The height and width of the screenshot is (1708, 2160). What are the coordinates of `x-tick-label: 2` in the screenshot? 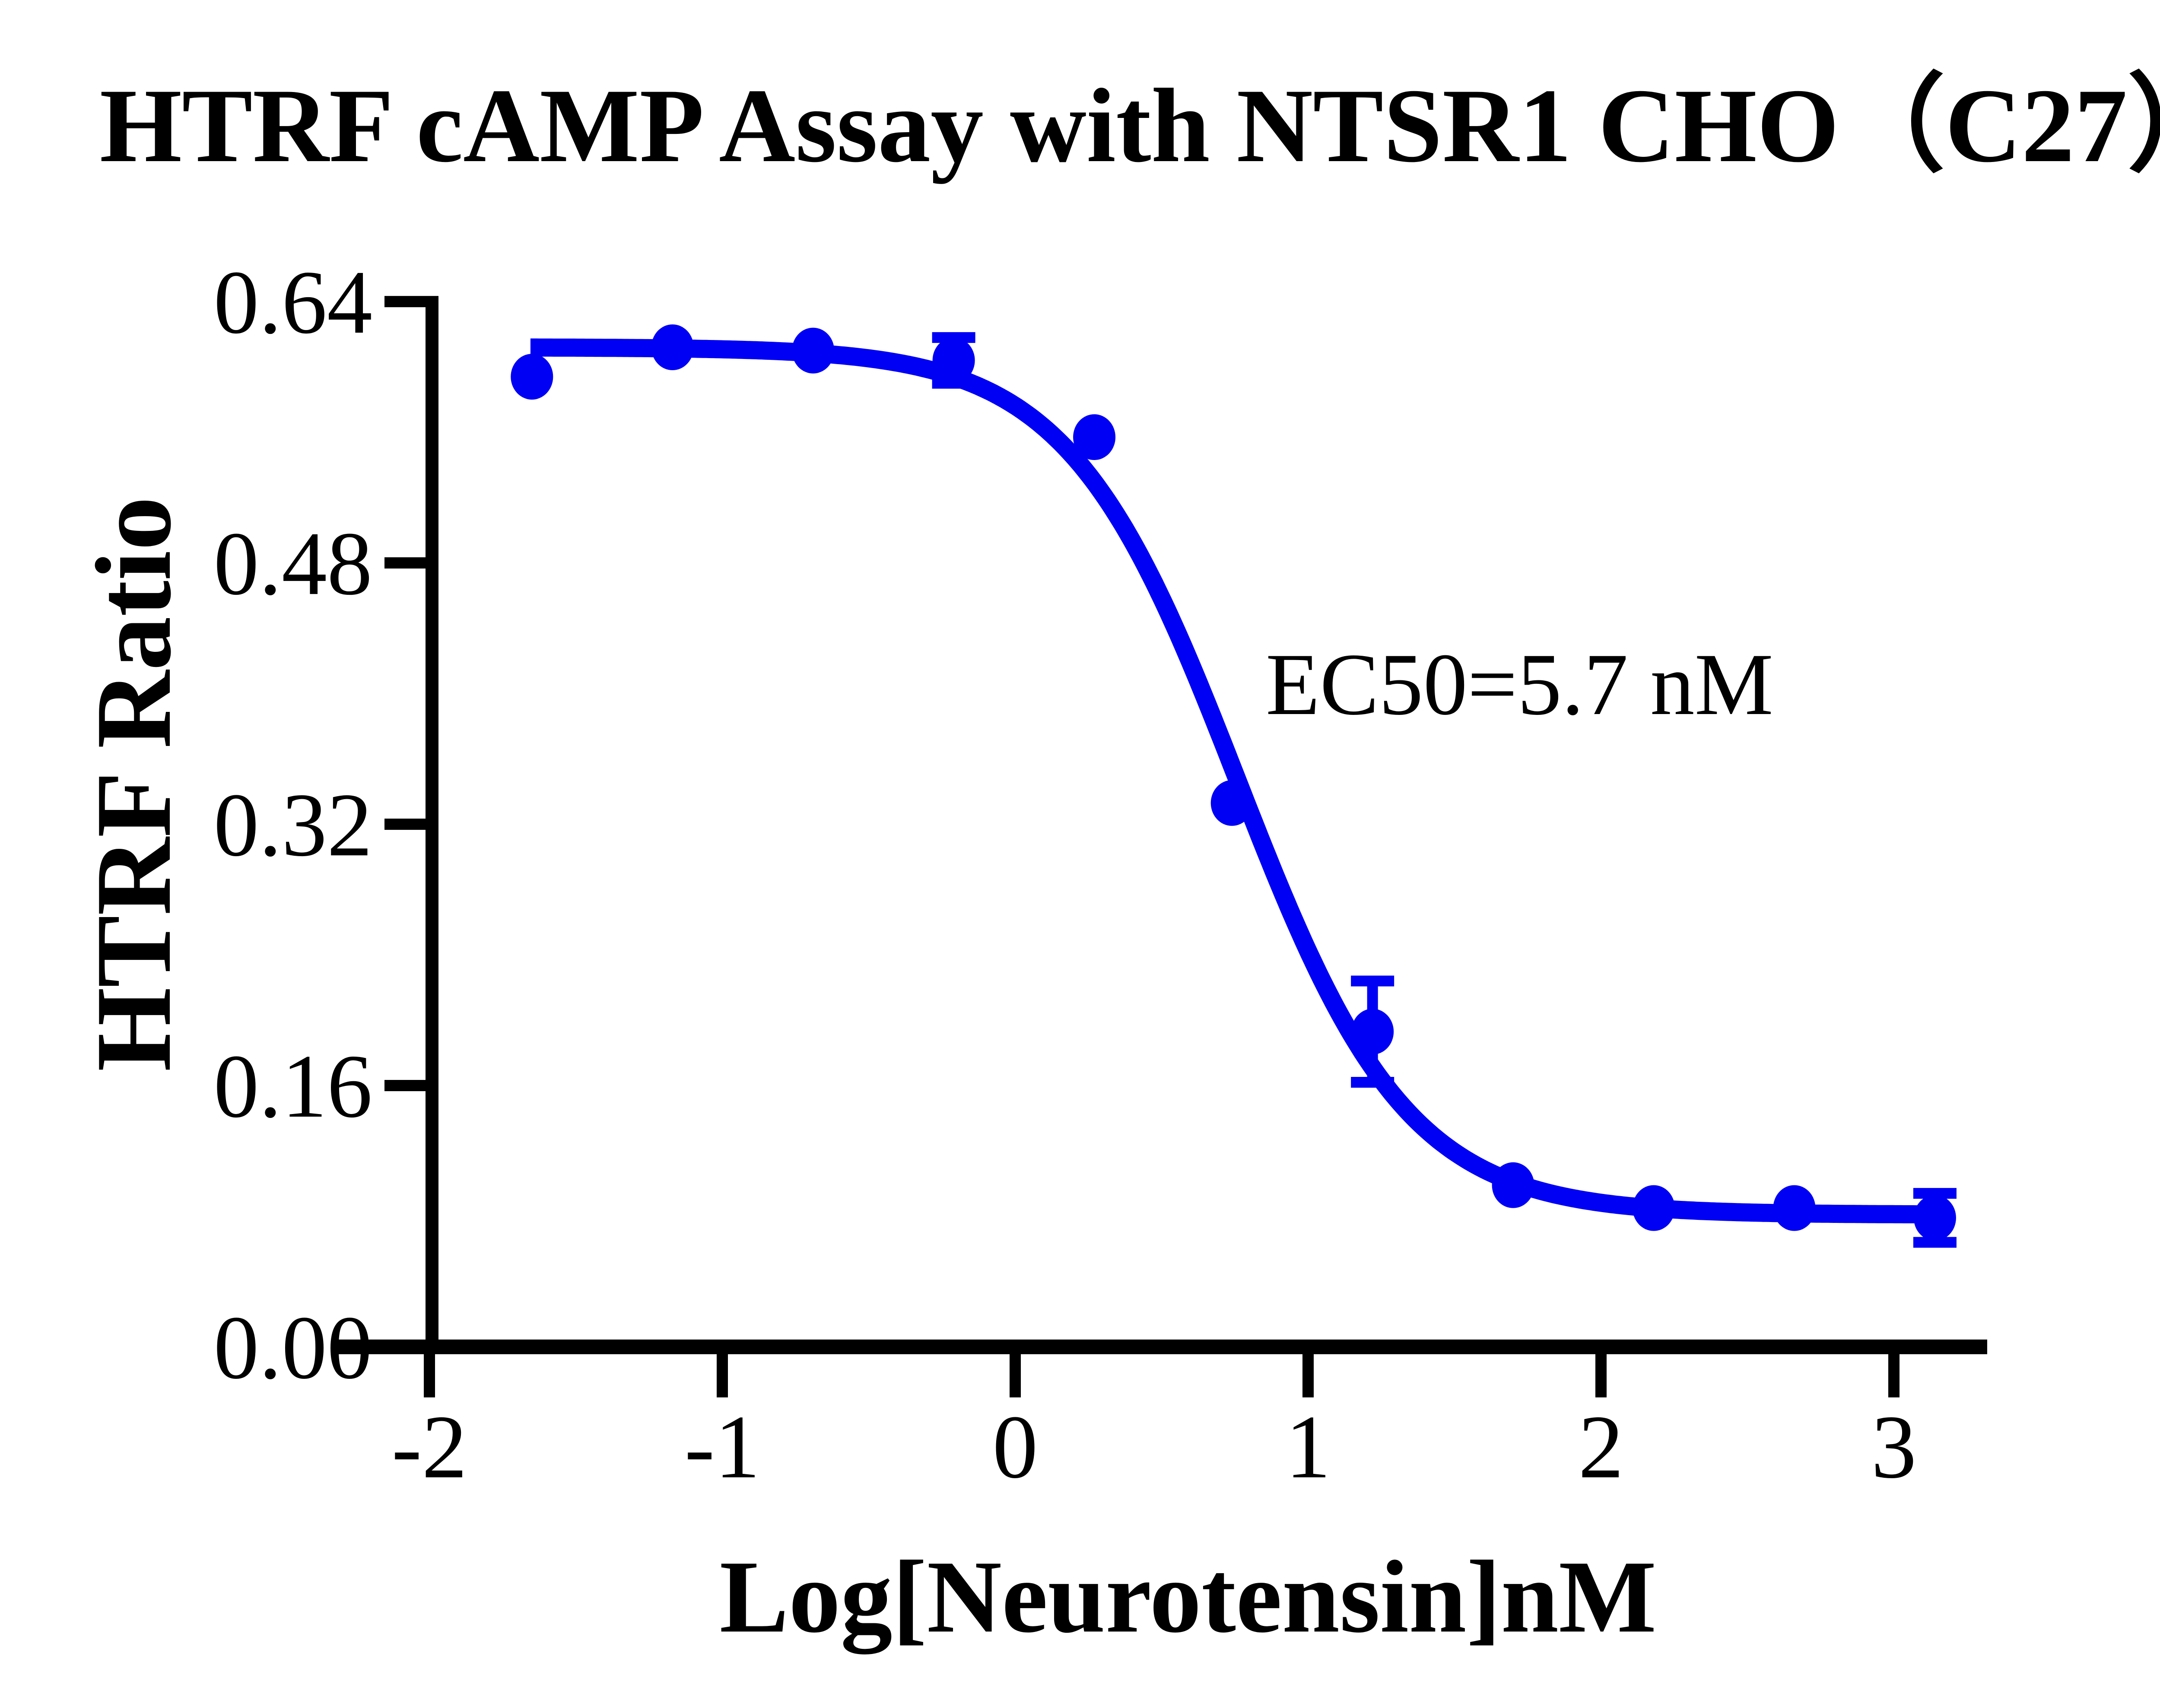 It's located at (1601, 1447).